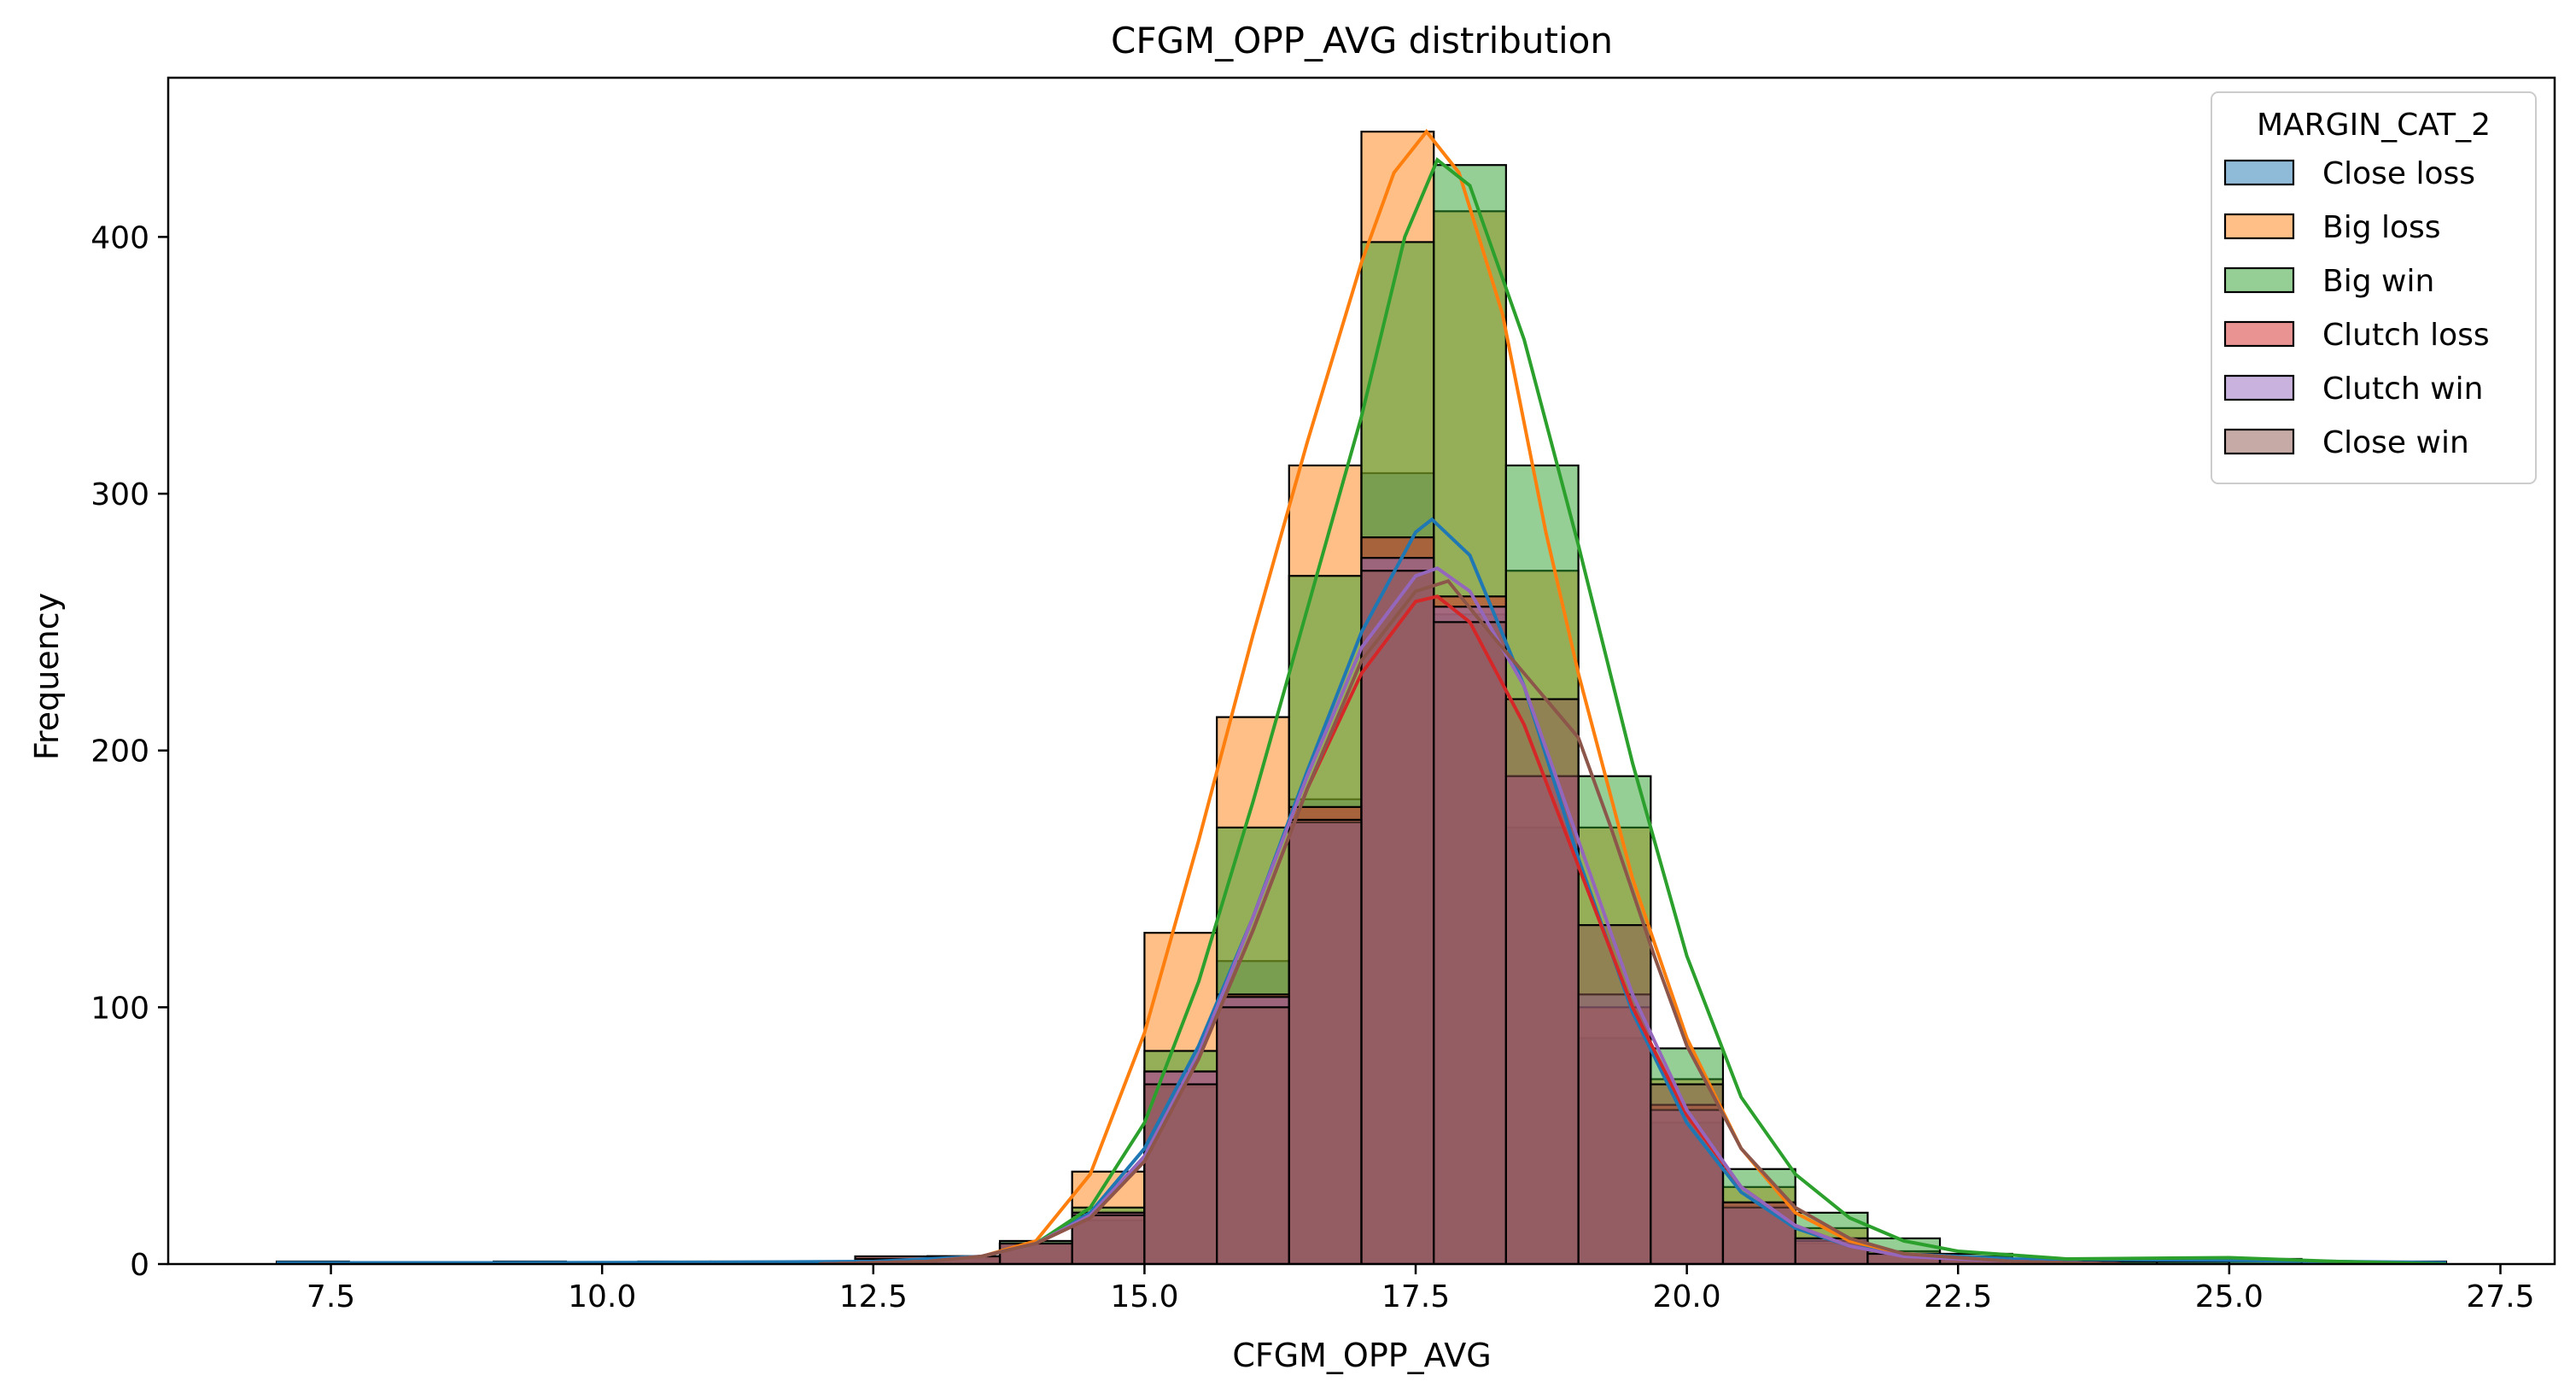 This screenshot has height=1399, width=2576. I want to click on y-axis-label: Frequency, so click(47, 676).